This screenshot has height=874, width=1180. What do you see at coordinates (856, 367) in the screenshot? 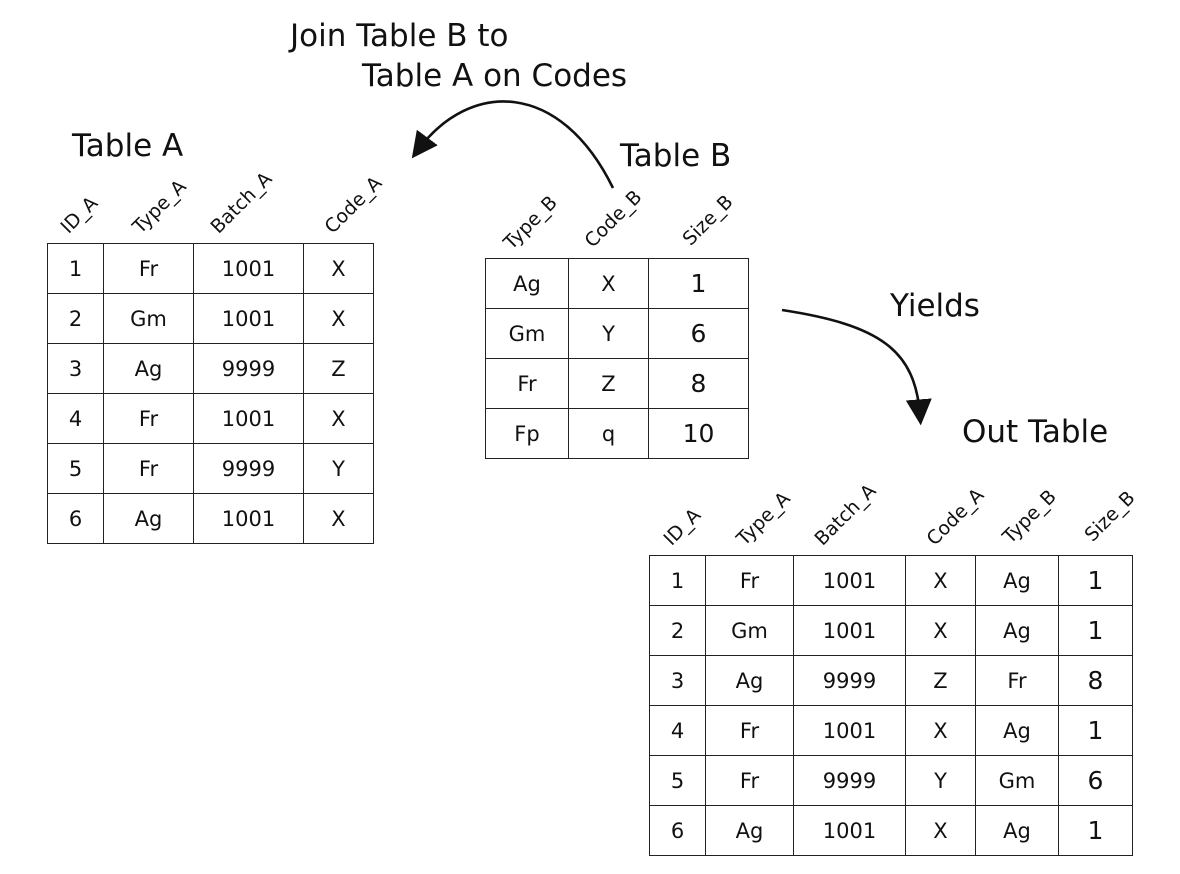
I see `yields-arrow` at bounding box center [856, 367].